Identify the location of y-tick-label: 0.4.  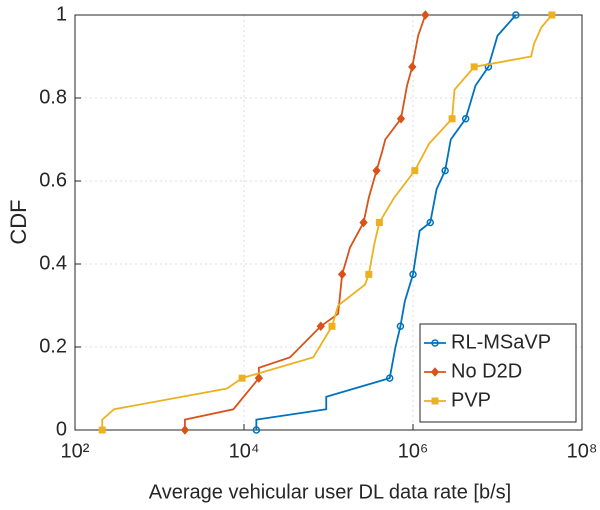
(53, 263).